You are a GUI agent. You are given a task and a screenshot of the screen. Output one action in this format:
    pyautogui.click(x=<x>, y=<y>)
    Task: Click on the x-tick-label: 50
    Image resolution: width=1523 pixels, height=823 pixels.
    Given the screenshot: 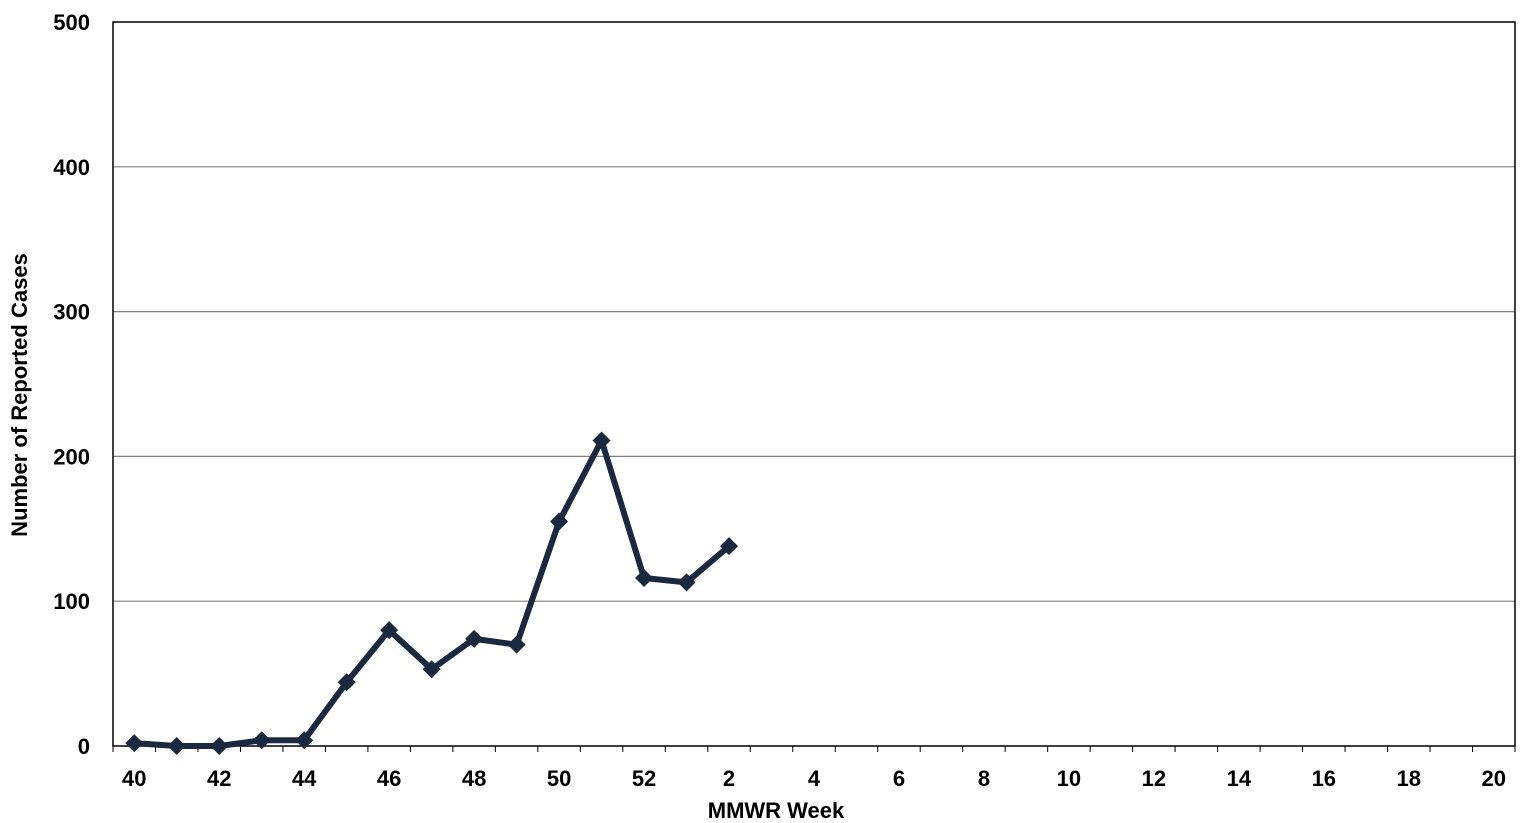 What is the action you would take?
    pyautogui.click(x=559, y=778)
    